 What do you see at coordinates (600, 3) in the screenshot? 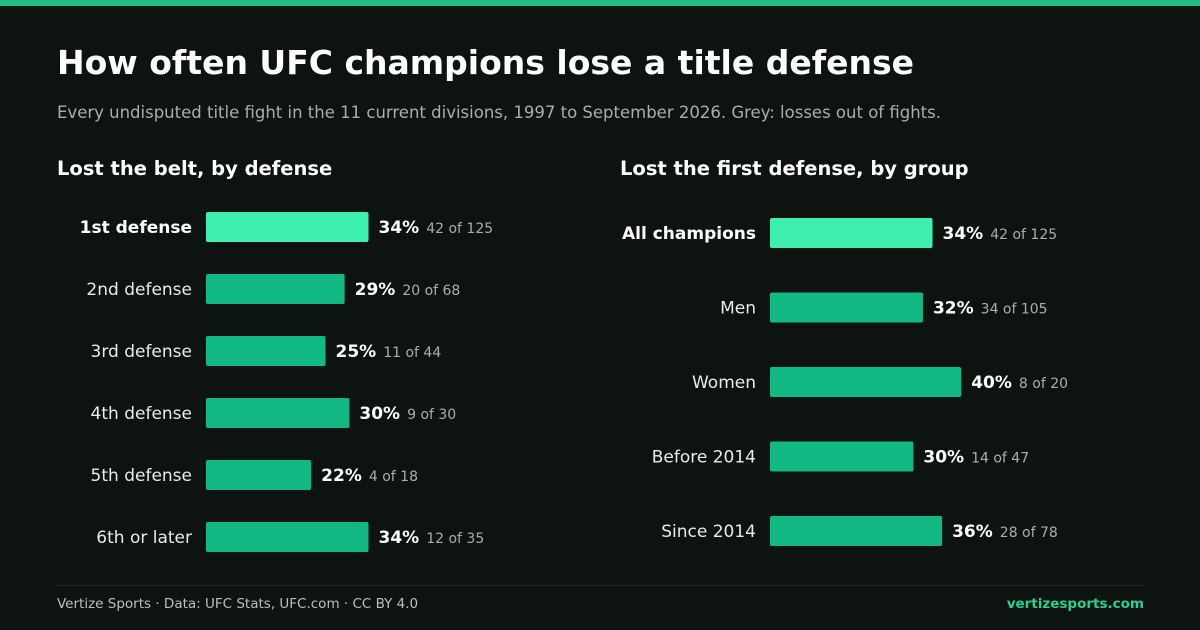
I see `top-accent-bar` at bounding box center [600, 3].